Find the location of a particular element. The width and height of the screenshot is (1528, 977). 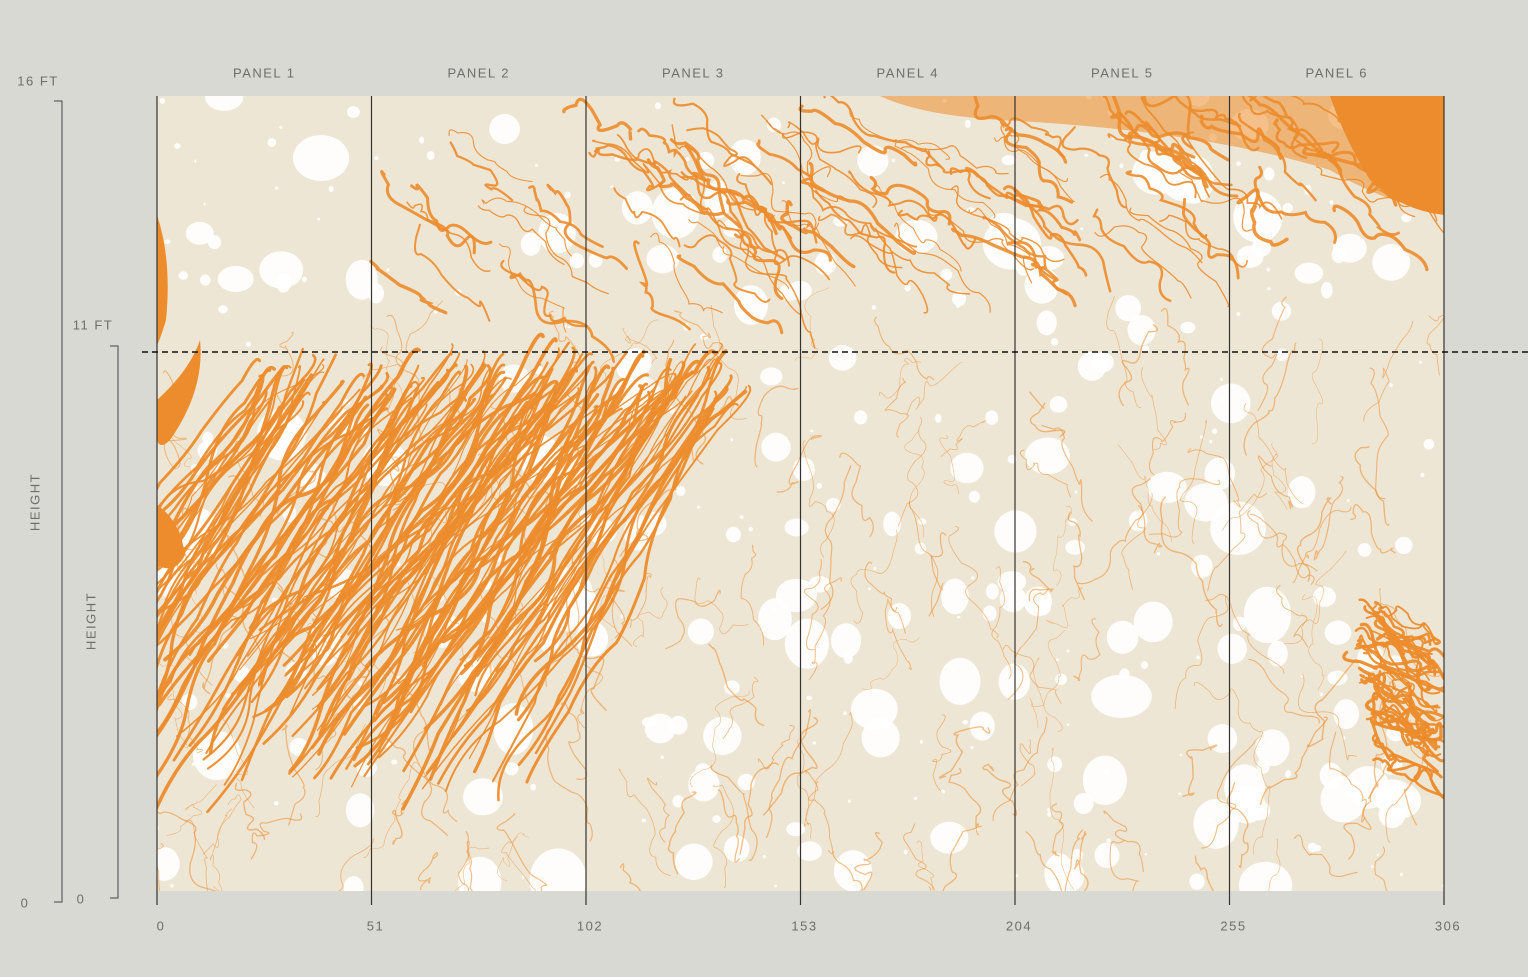

width-tick-label: 153 is located at coordinates (804, 925).